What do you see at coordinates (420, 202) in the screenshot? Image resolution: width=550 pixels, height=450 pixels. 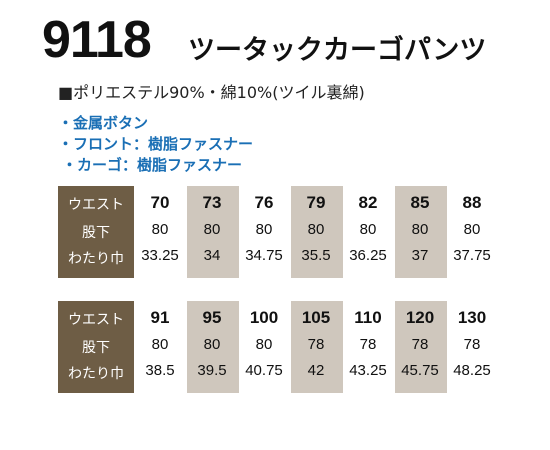 I see `waist-size: 85` at bounding box center [420, 202].